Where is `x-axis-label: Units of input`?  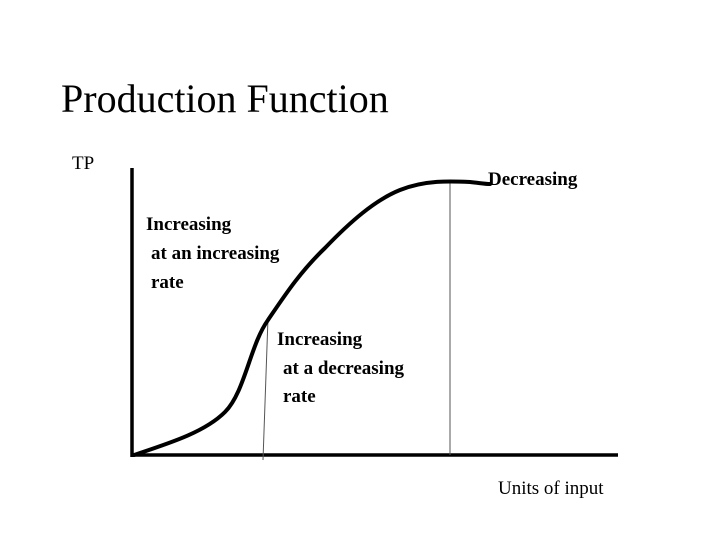 x-axis-label: Units of input is located at coordinates (551, 488).